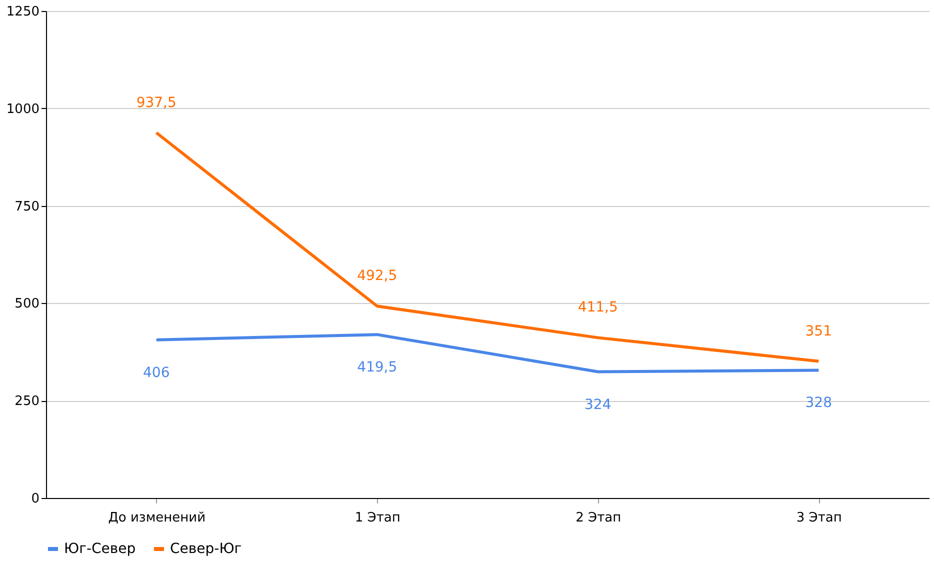 The width and height of the screenshot is (934, 562). I want to click on data-label: 406, so click(156, 372).